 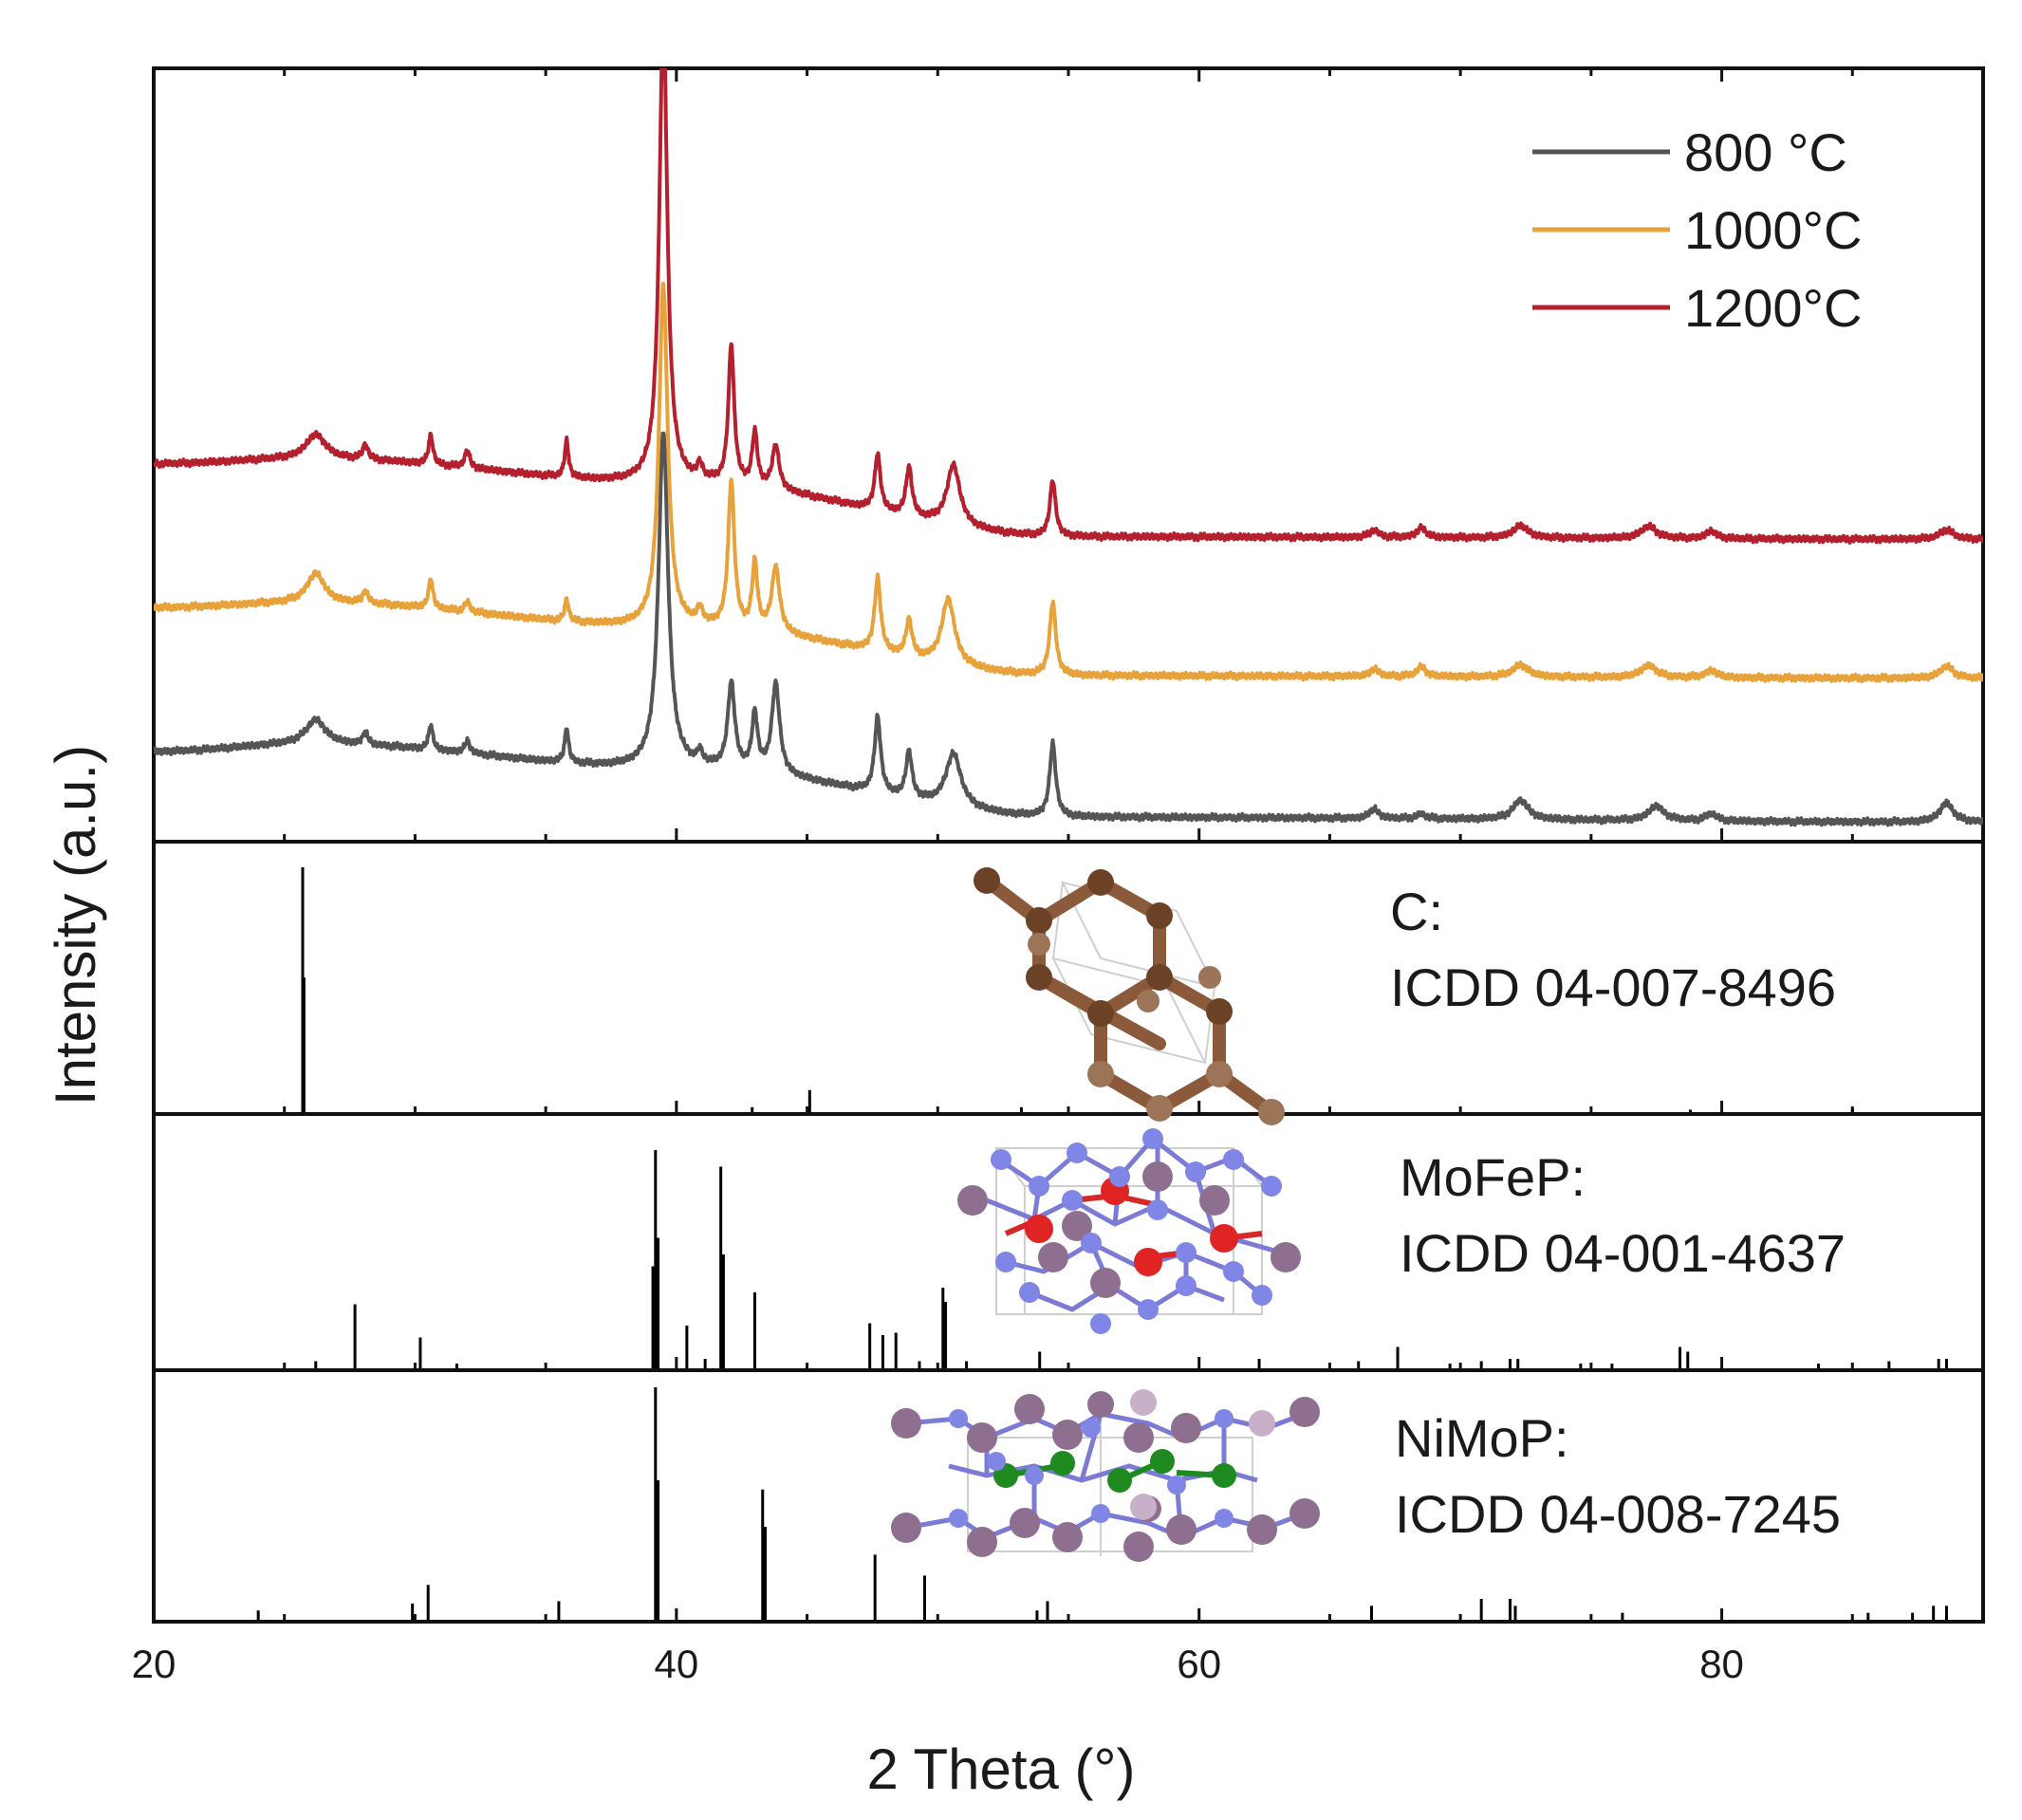 What do you see at coordinates (1773, 230) in the screenshot?
I see `legend-label-1000: 1000°C` at bounding box center [1773, 230].